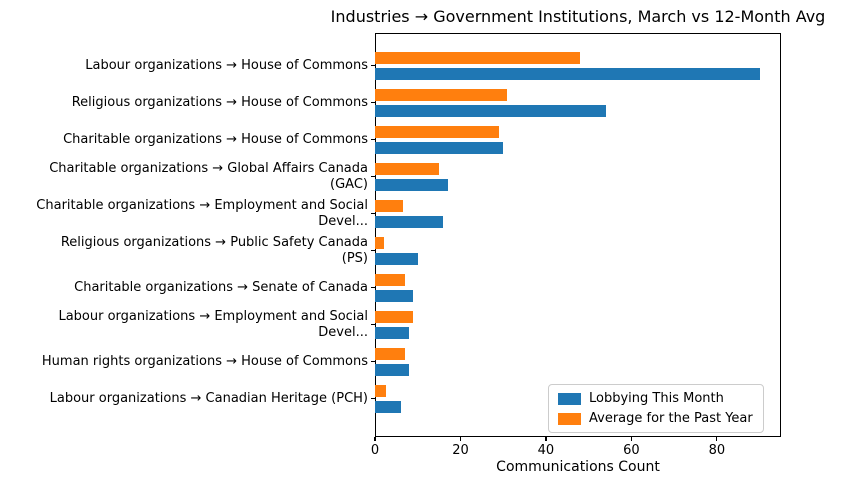 The image size is (844, 491). Describe the element at coordinates (578, 467) in the screenshot. I see `x-axis-label: Communications Count` at that location.